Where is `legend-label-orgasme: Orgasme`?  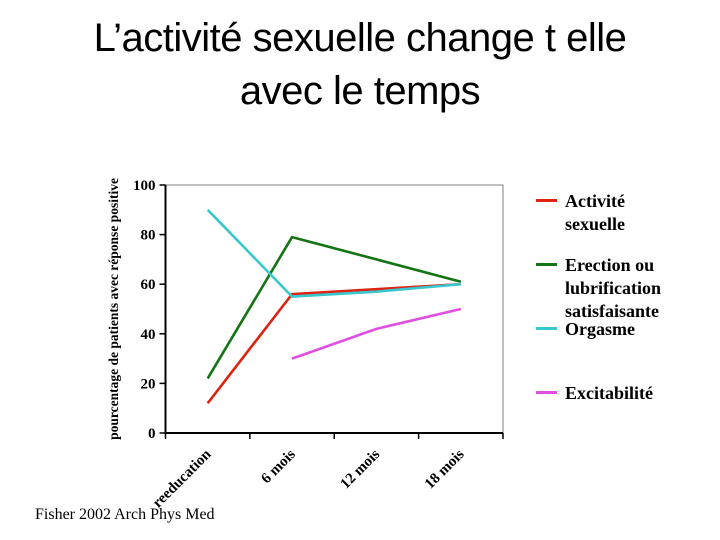 legend-label-orgasme: Orgasme is located at coordinates (600, 329).